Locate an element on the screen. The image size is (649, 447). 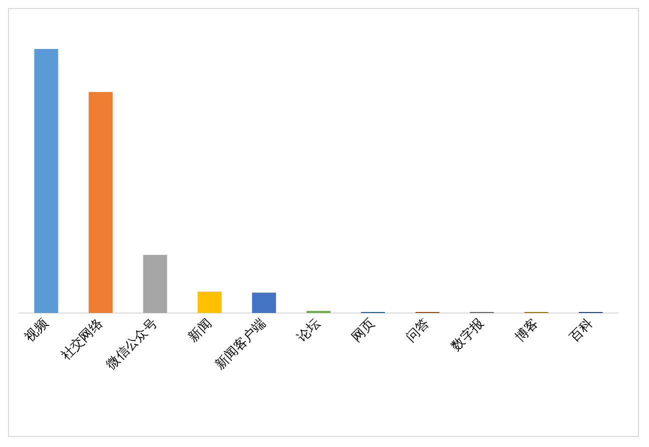
x-tick-label: 论坛 is located at coordinates (309, 331).